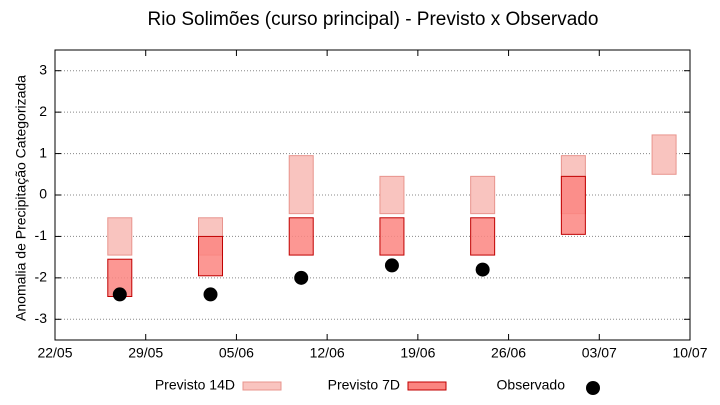  Describe the element at coordinates (41, 277) in the screenshot. I see `y-tick-label: -2` at that location.